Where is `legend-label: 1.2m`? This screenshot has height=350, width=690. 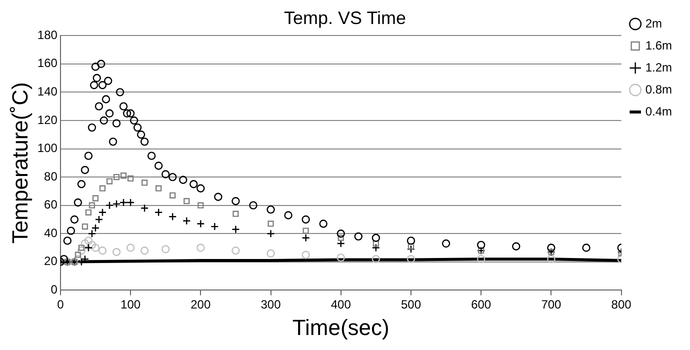
legend-label: 1.2m is located at coordinates (658, 67).